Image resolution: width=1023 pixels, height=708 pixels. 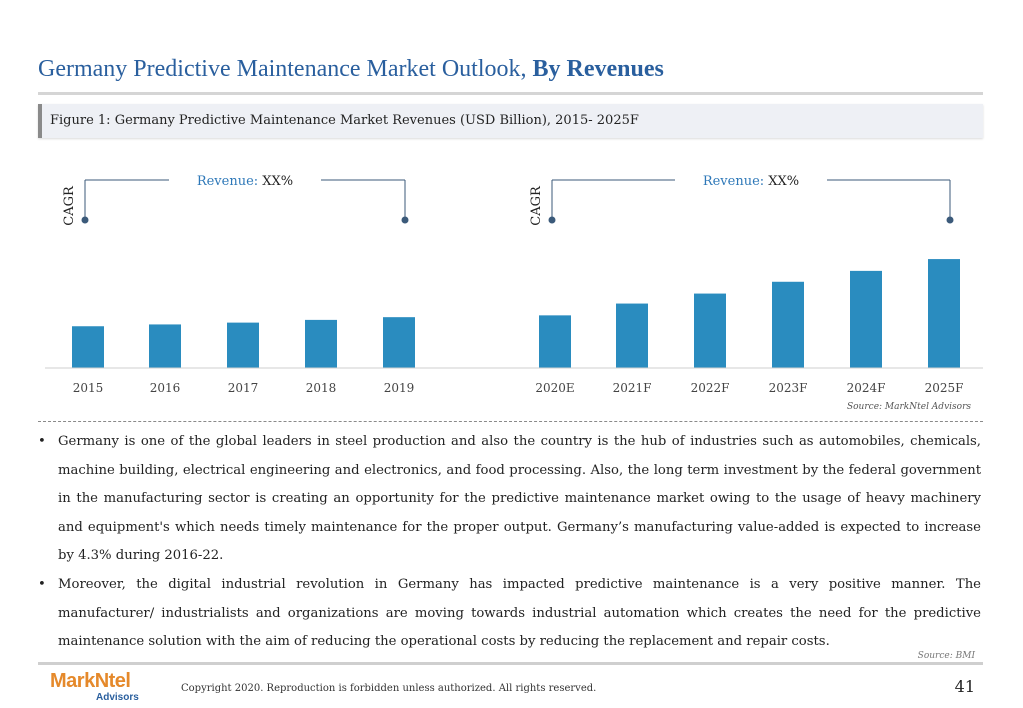 I want to click on x-tick-label: 2020E, so click(x=554, y=388).